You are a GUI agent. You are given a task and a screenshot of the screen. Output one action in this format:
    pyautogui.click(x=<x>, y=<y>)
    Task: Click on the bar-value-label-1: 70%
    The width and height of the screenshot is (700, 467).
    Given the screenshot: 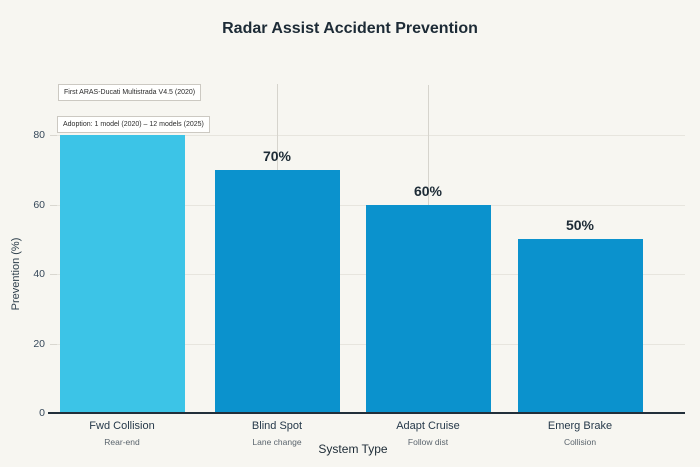 What is the action you would take?
    pyautogui.click(x=277, y=155)
    